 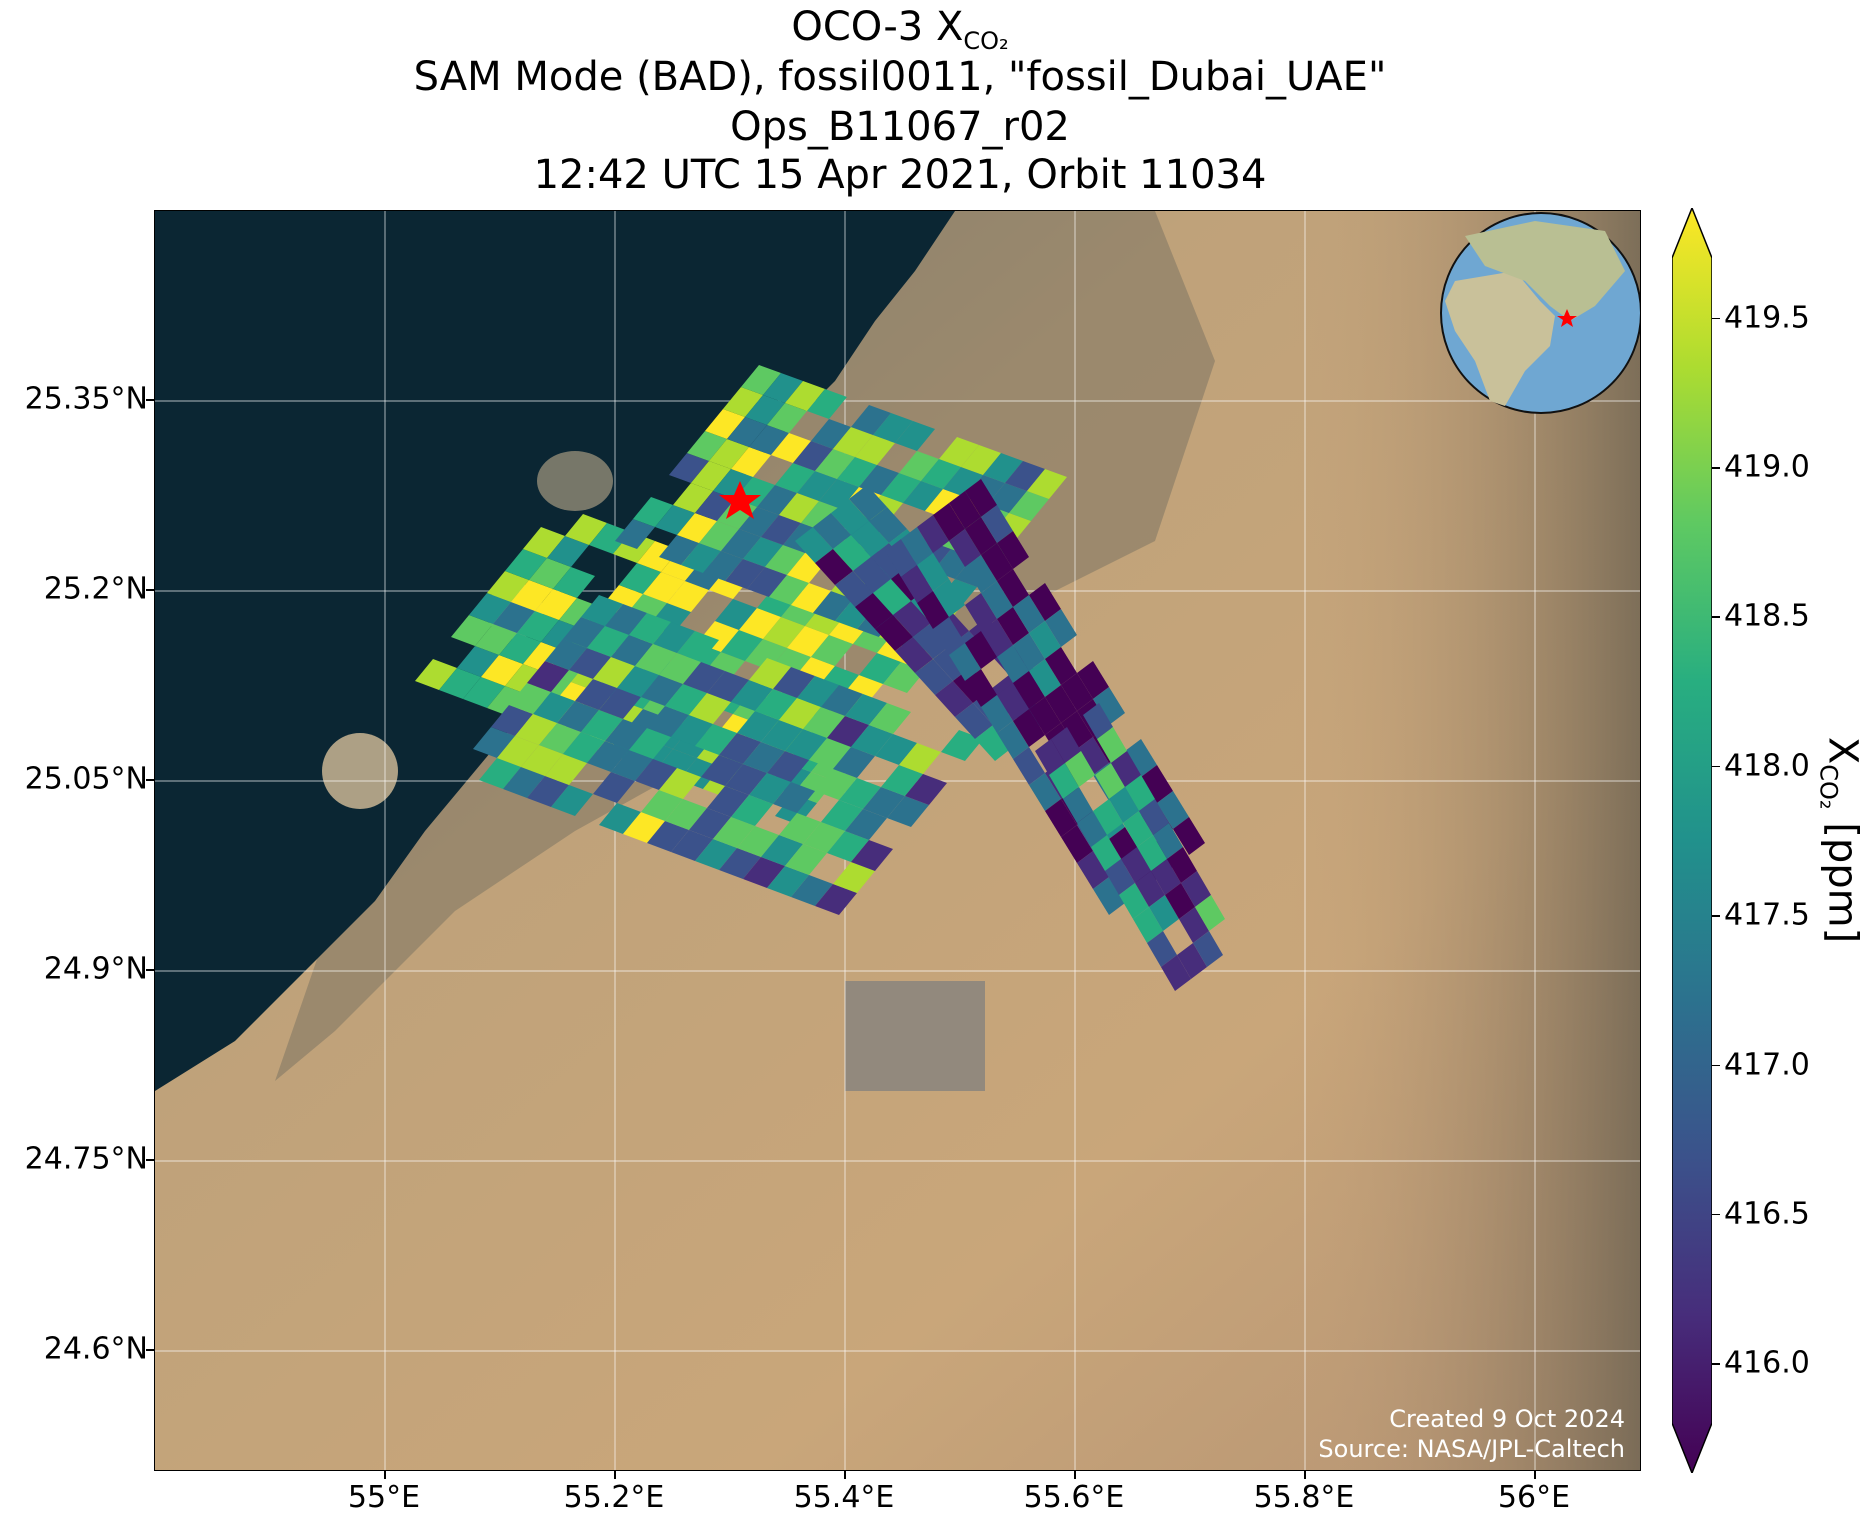 I want to click on lat-tick-label: 24.6°N, so click(x=95, y=1349).